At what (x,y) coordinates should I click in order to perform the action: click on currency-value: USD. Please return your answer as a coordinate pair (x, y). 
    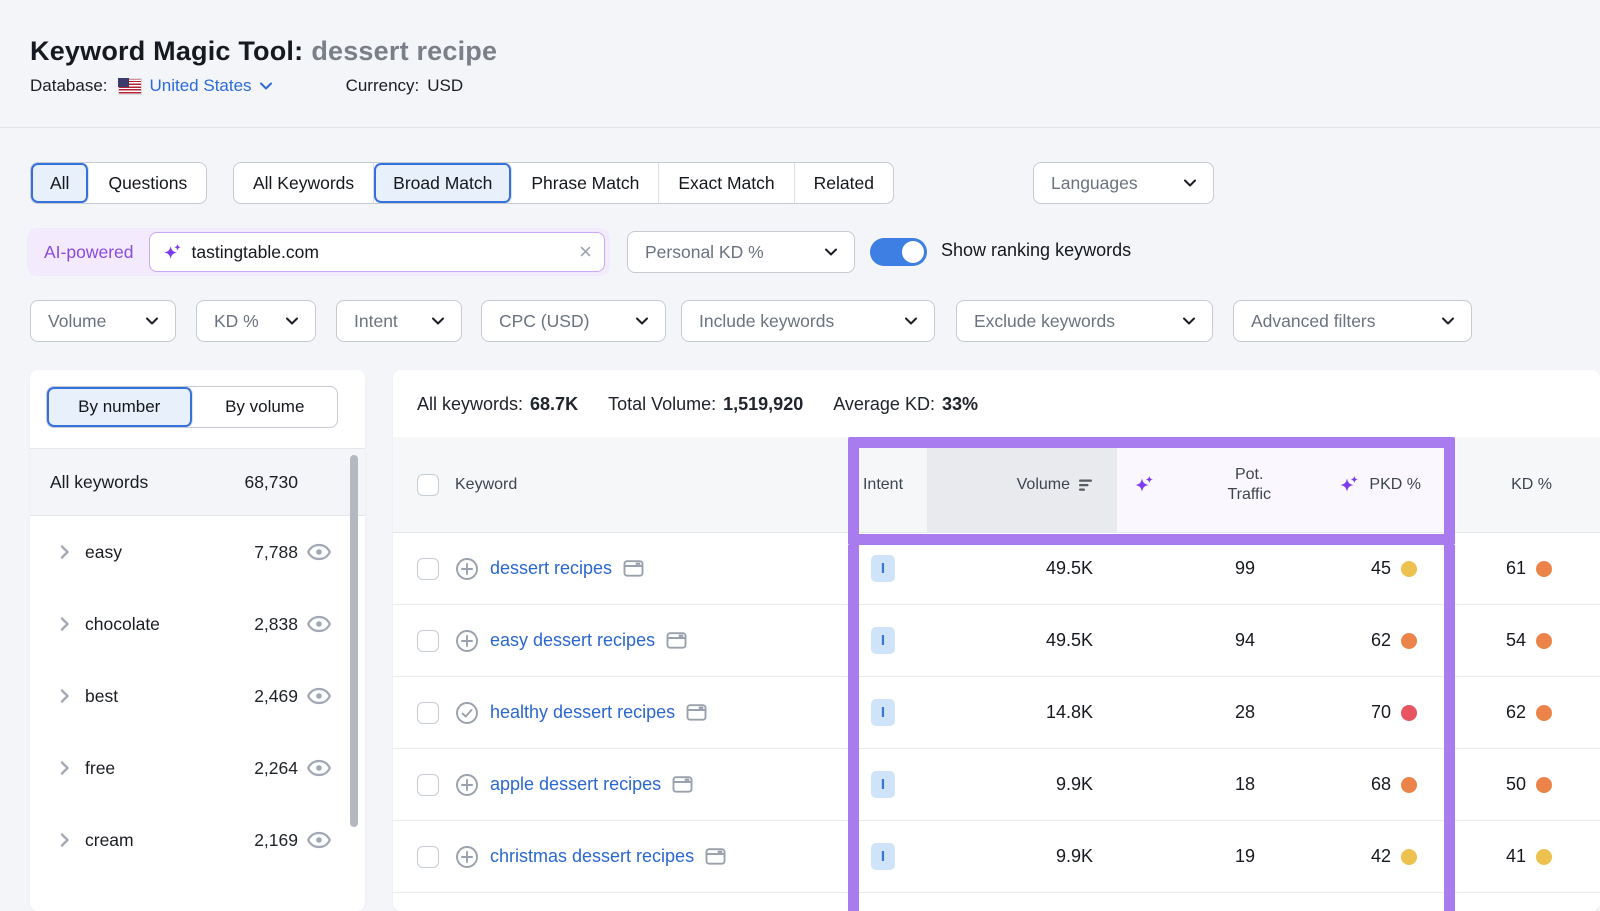
    Looking at the image, I should click on (445, 85).